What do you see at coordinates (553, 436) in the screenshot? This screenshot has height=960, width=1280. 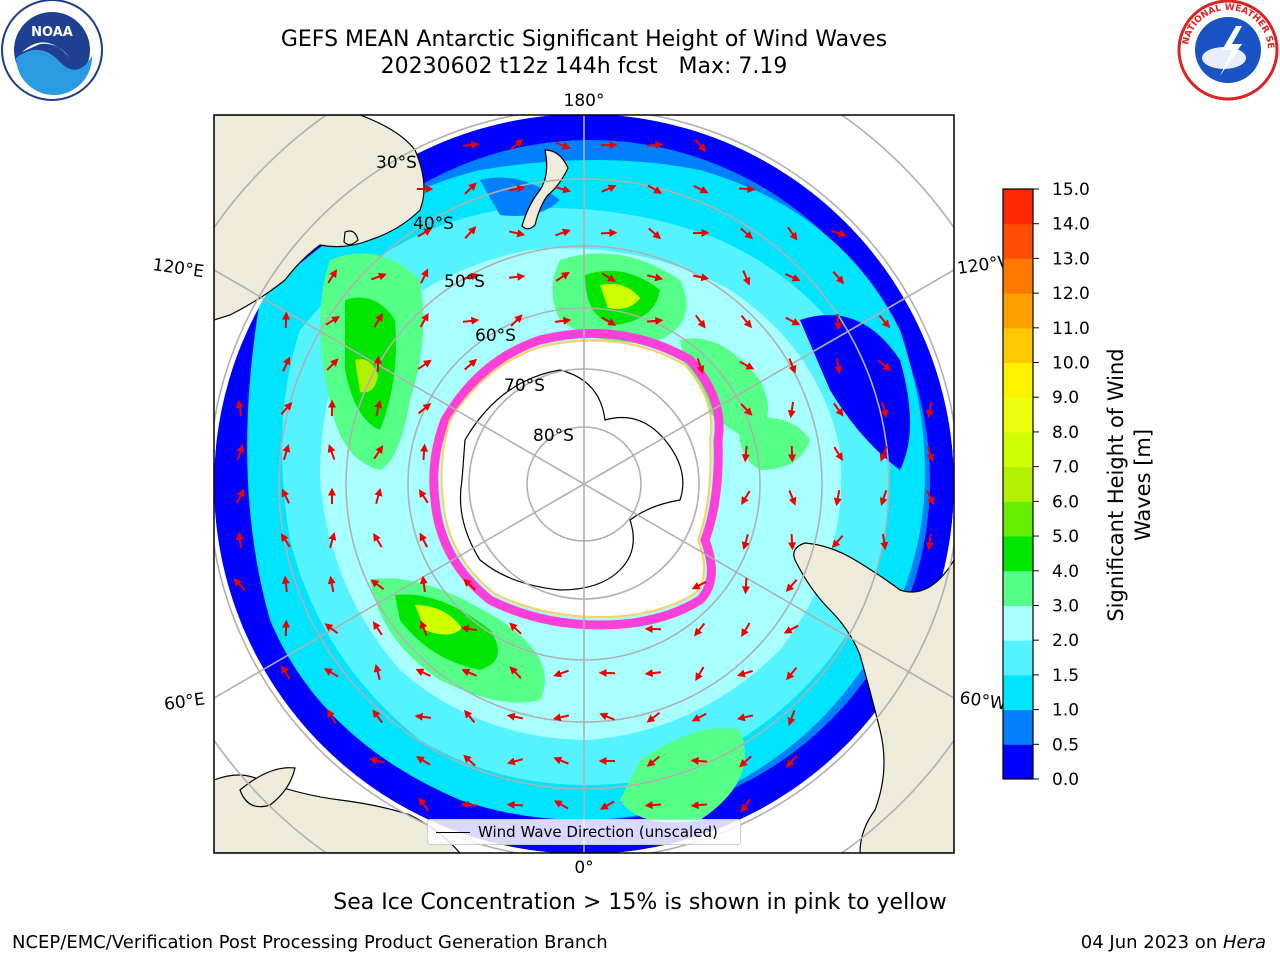 I see `lat-label-80s: 80°S` at bounding box center [553, 436].